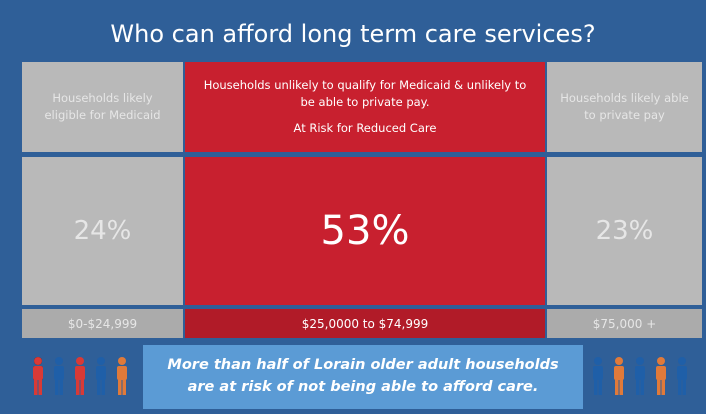  I want to click on column-header: Households likely able to private pay, so click(624, 107).